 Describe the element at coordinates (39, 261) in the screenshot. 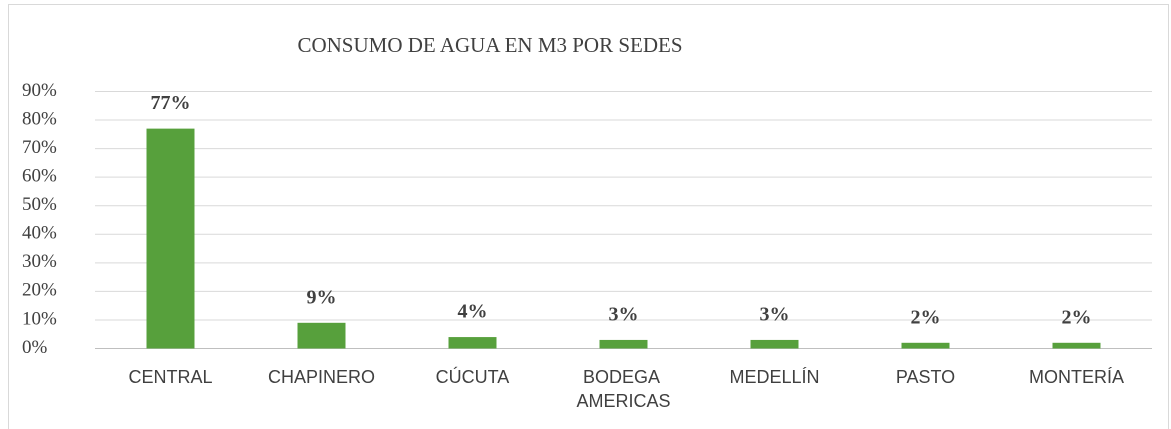

I see `y-tick-label: 30%` at that location.